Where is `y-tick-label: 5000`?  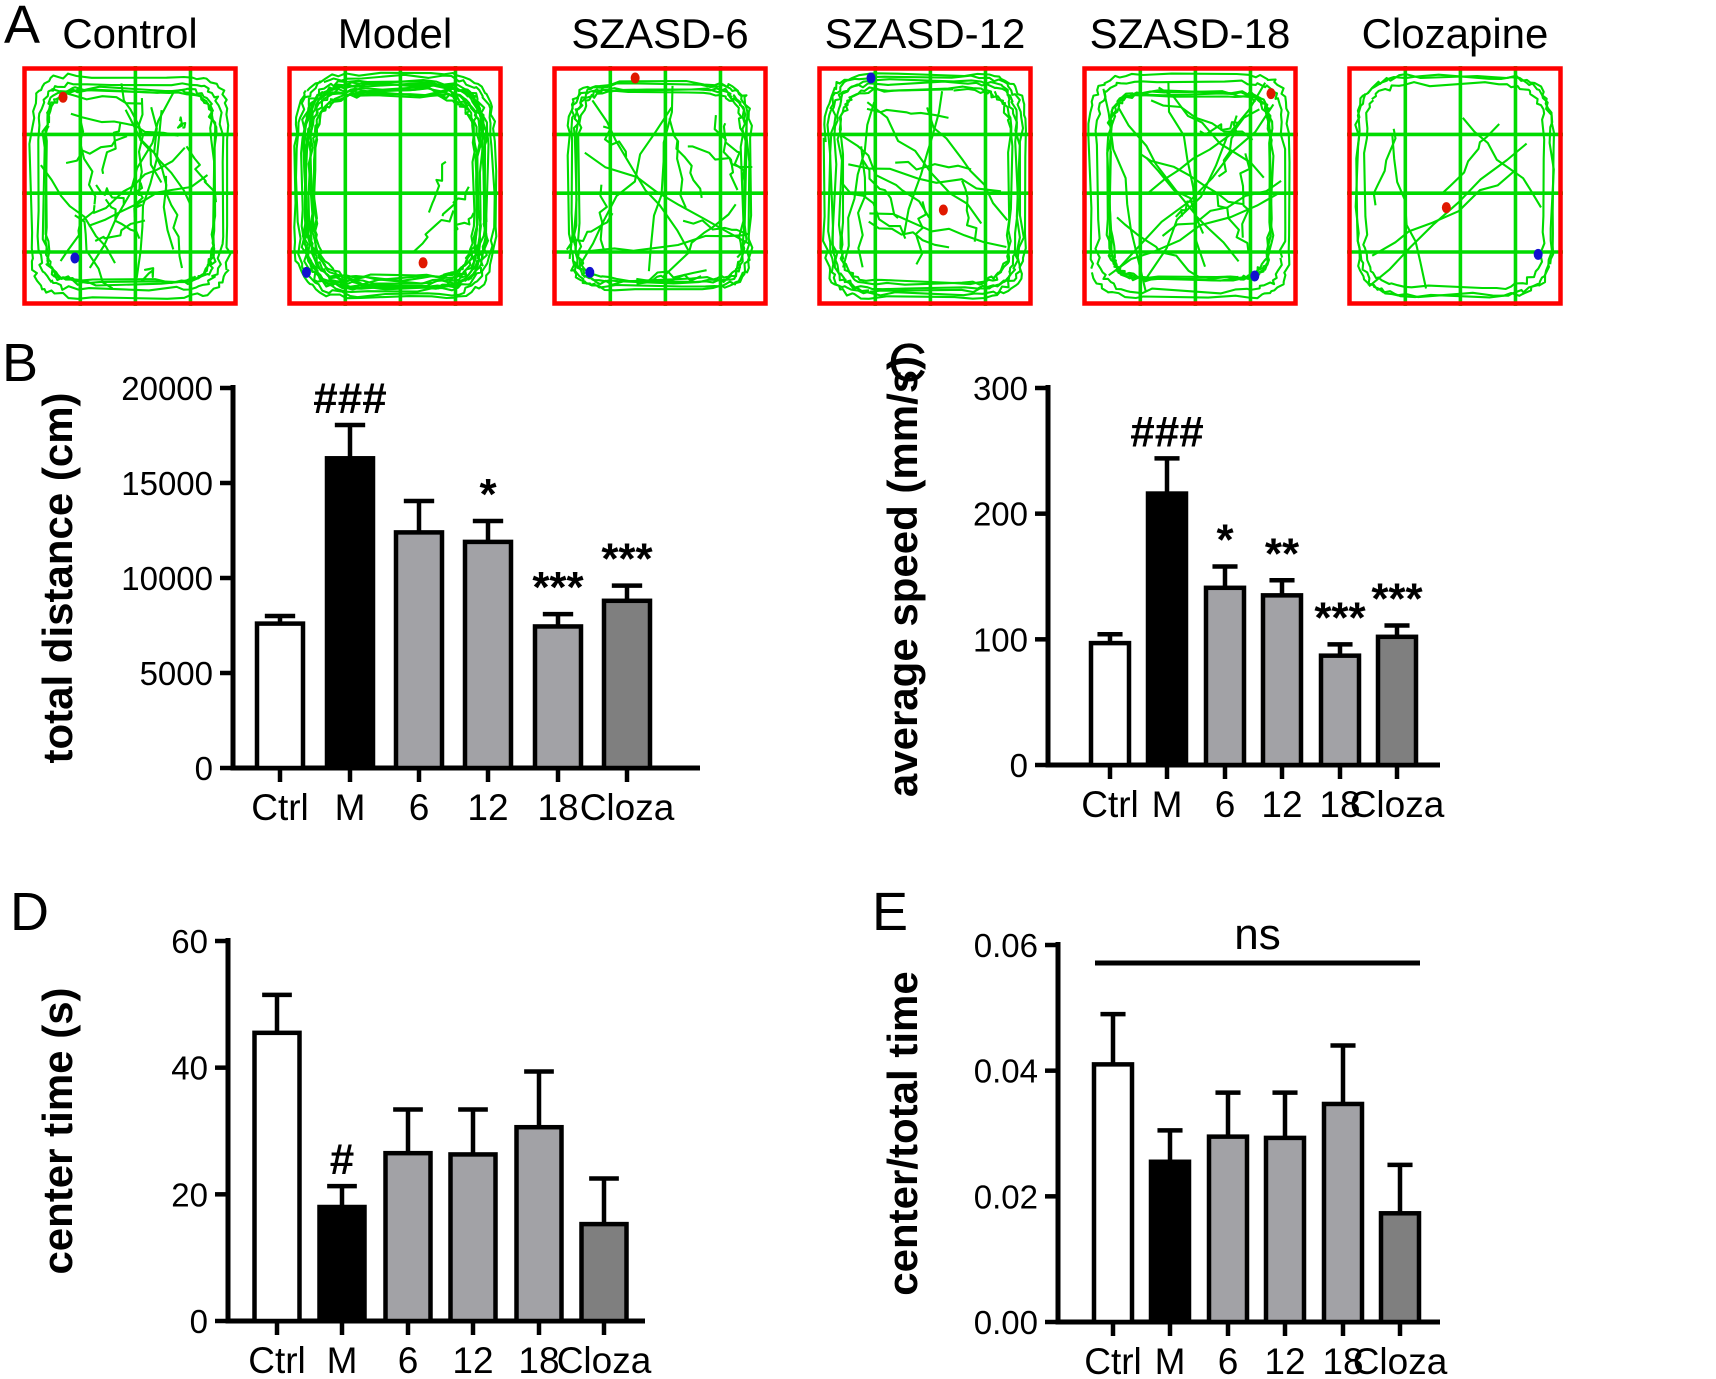 y-tick-label: 5000 is located at coordinates (176, 673).